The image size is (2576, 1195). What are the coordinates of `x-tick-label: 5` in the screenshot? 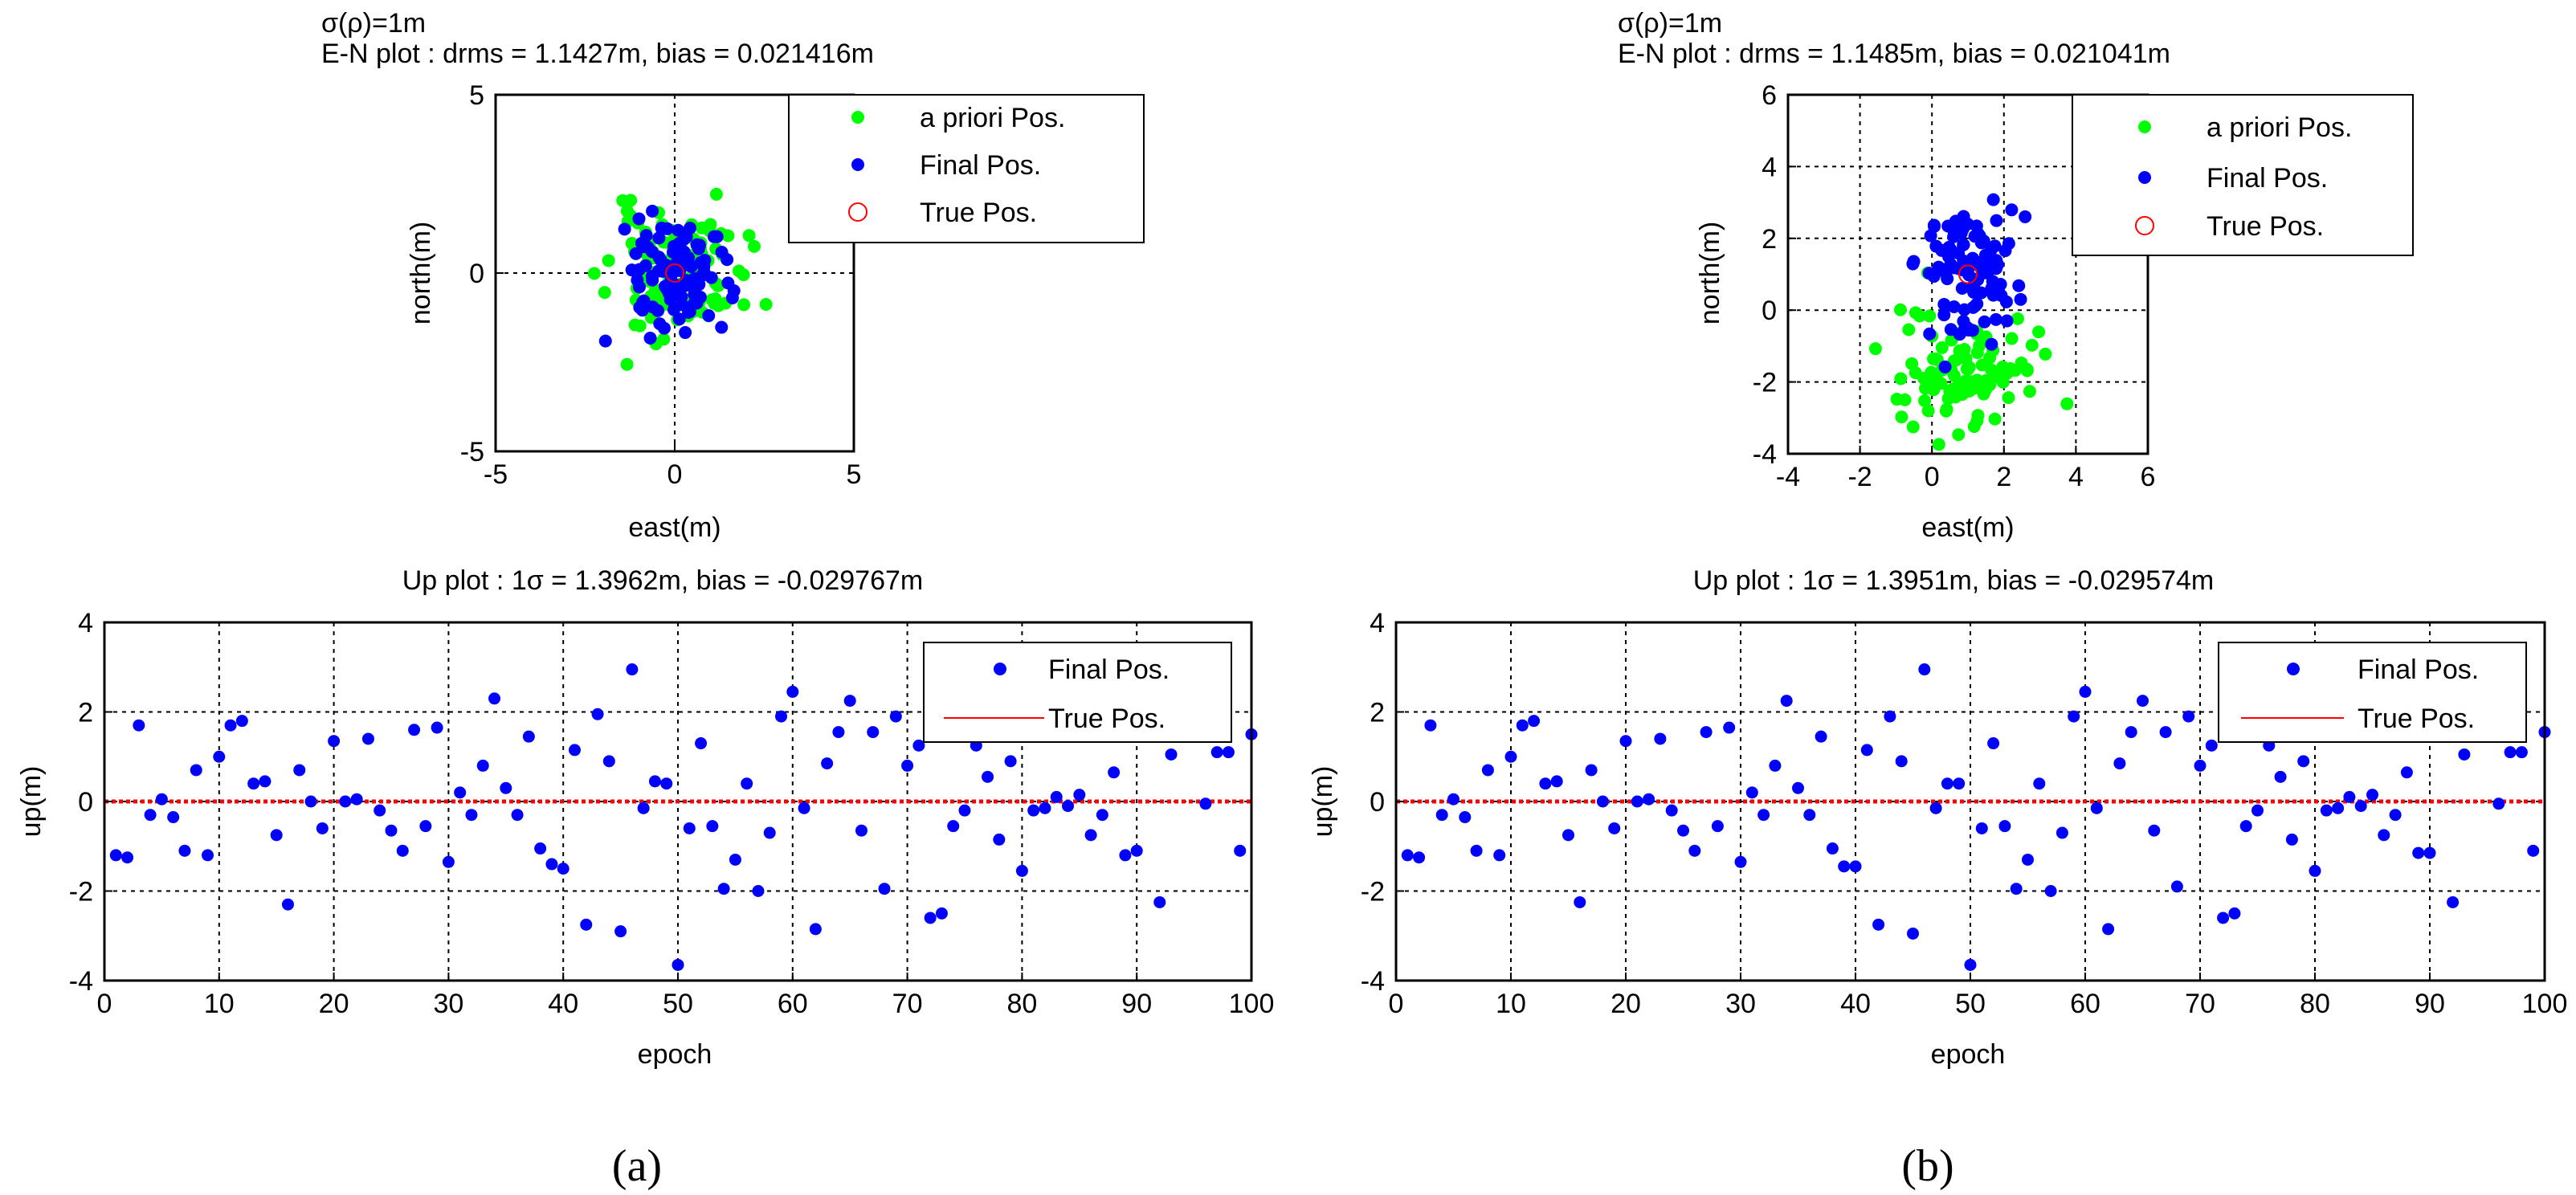 It's located at (854, 474).